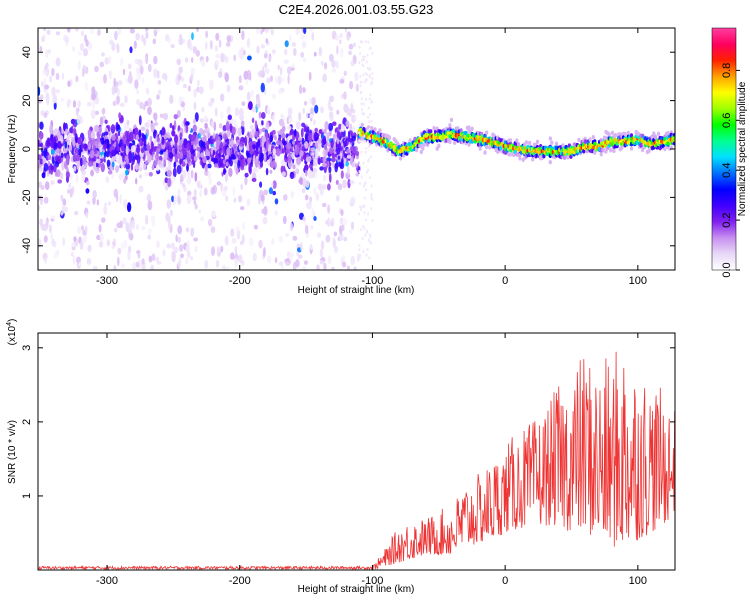 This screenshot has width=750, height=600. I want to click on snr-x-tick-label: -200, so click(240, 581).